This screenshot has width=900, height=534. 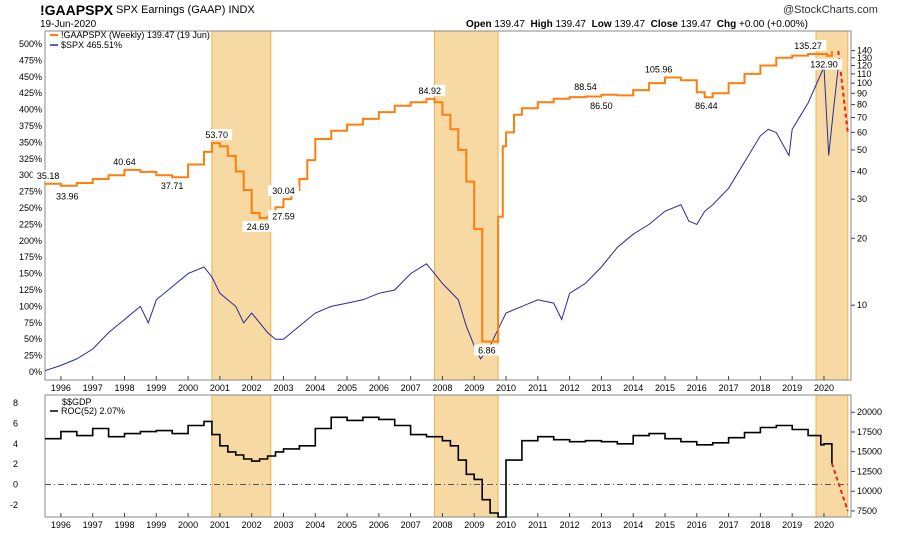 What do you see at coordinates (474, 525) in the screenshot?
I see `x-tick-label: 2009` at bounding box center [474, 525].